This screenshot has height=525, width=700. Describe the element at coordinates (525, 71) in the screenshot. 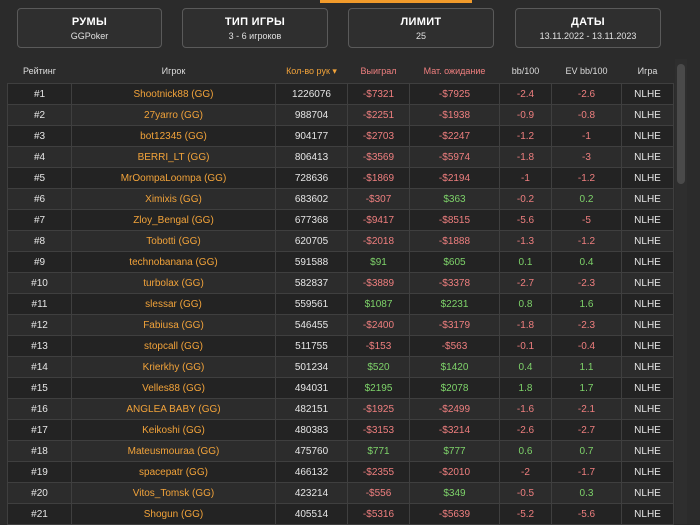

I see `column-header-bb100: bb/100` at that location.